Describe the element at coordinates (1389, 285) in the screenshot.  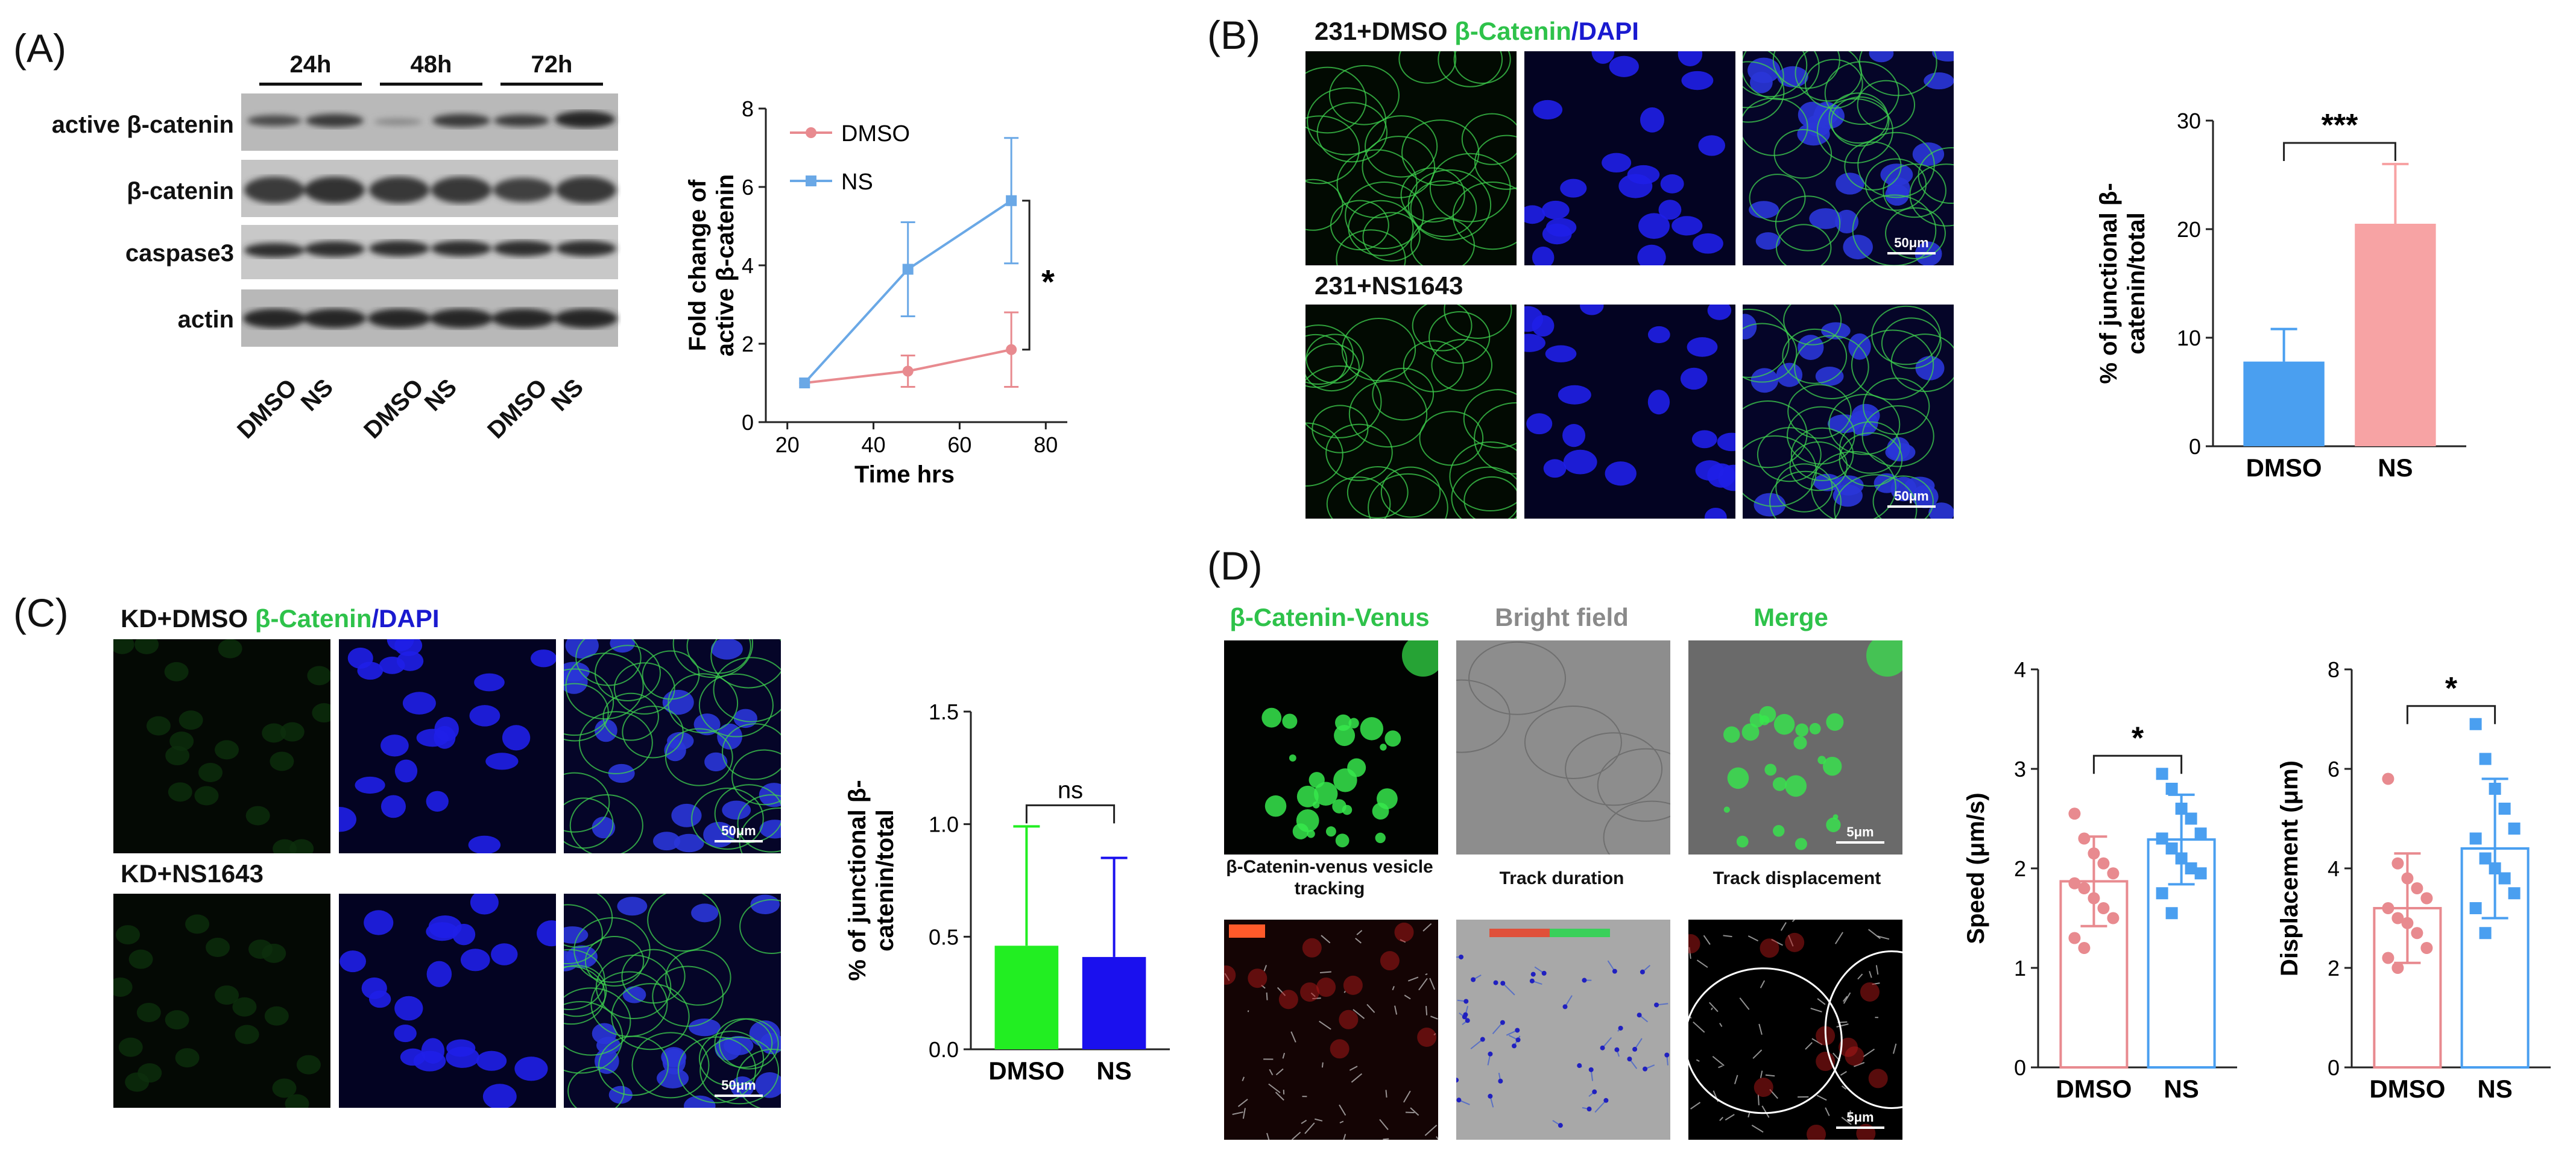
I see `panel-b-row2-label: 231+NS1643` at that location.